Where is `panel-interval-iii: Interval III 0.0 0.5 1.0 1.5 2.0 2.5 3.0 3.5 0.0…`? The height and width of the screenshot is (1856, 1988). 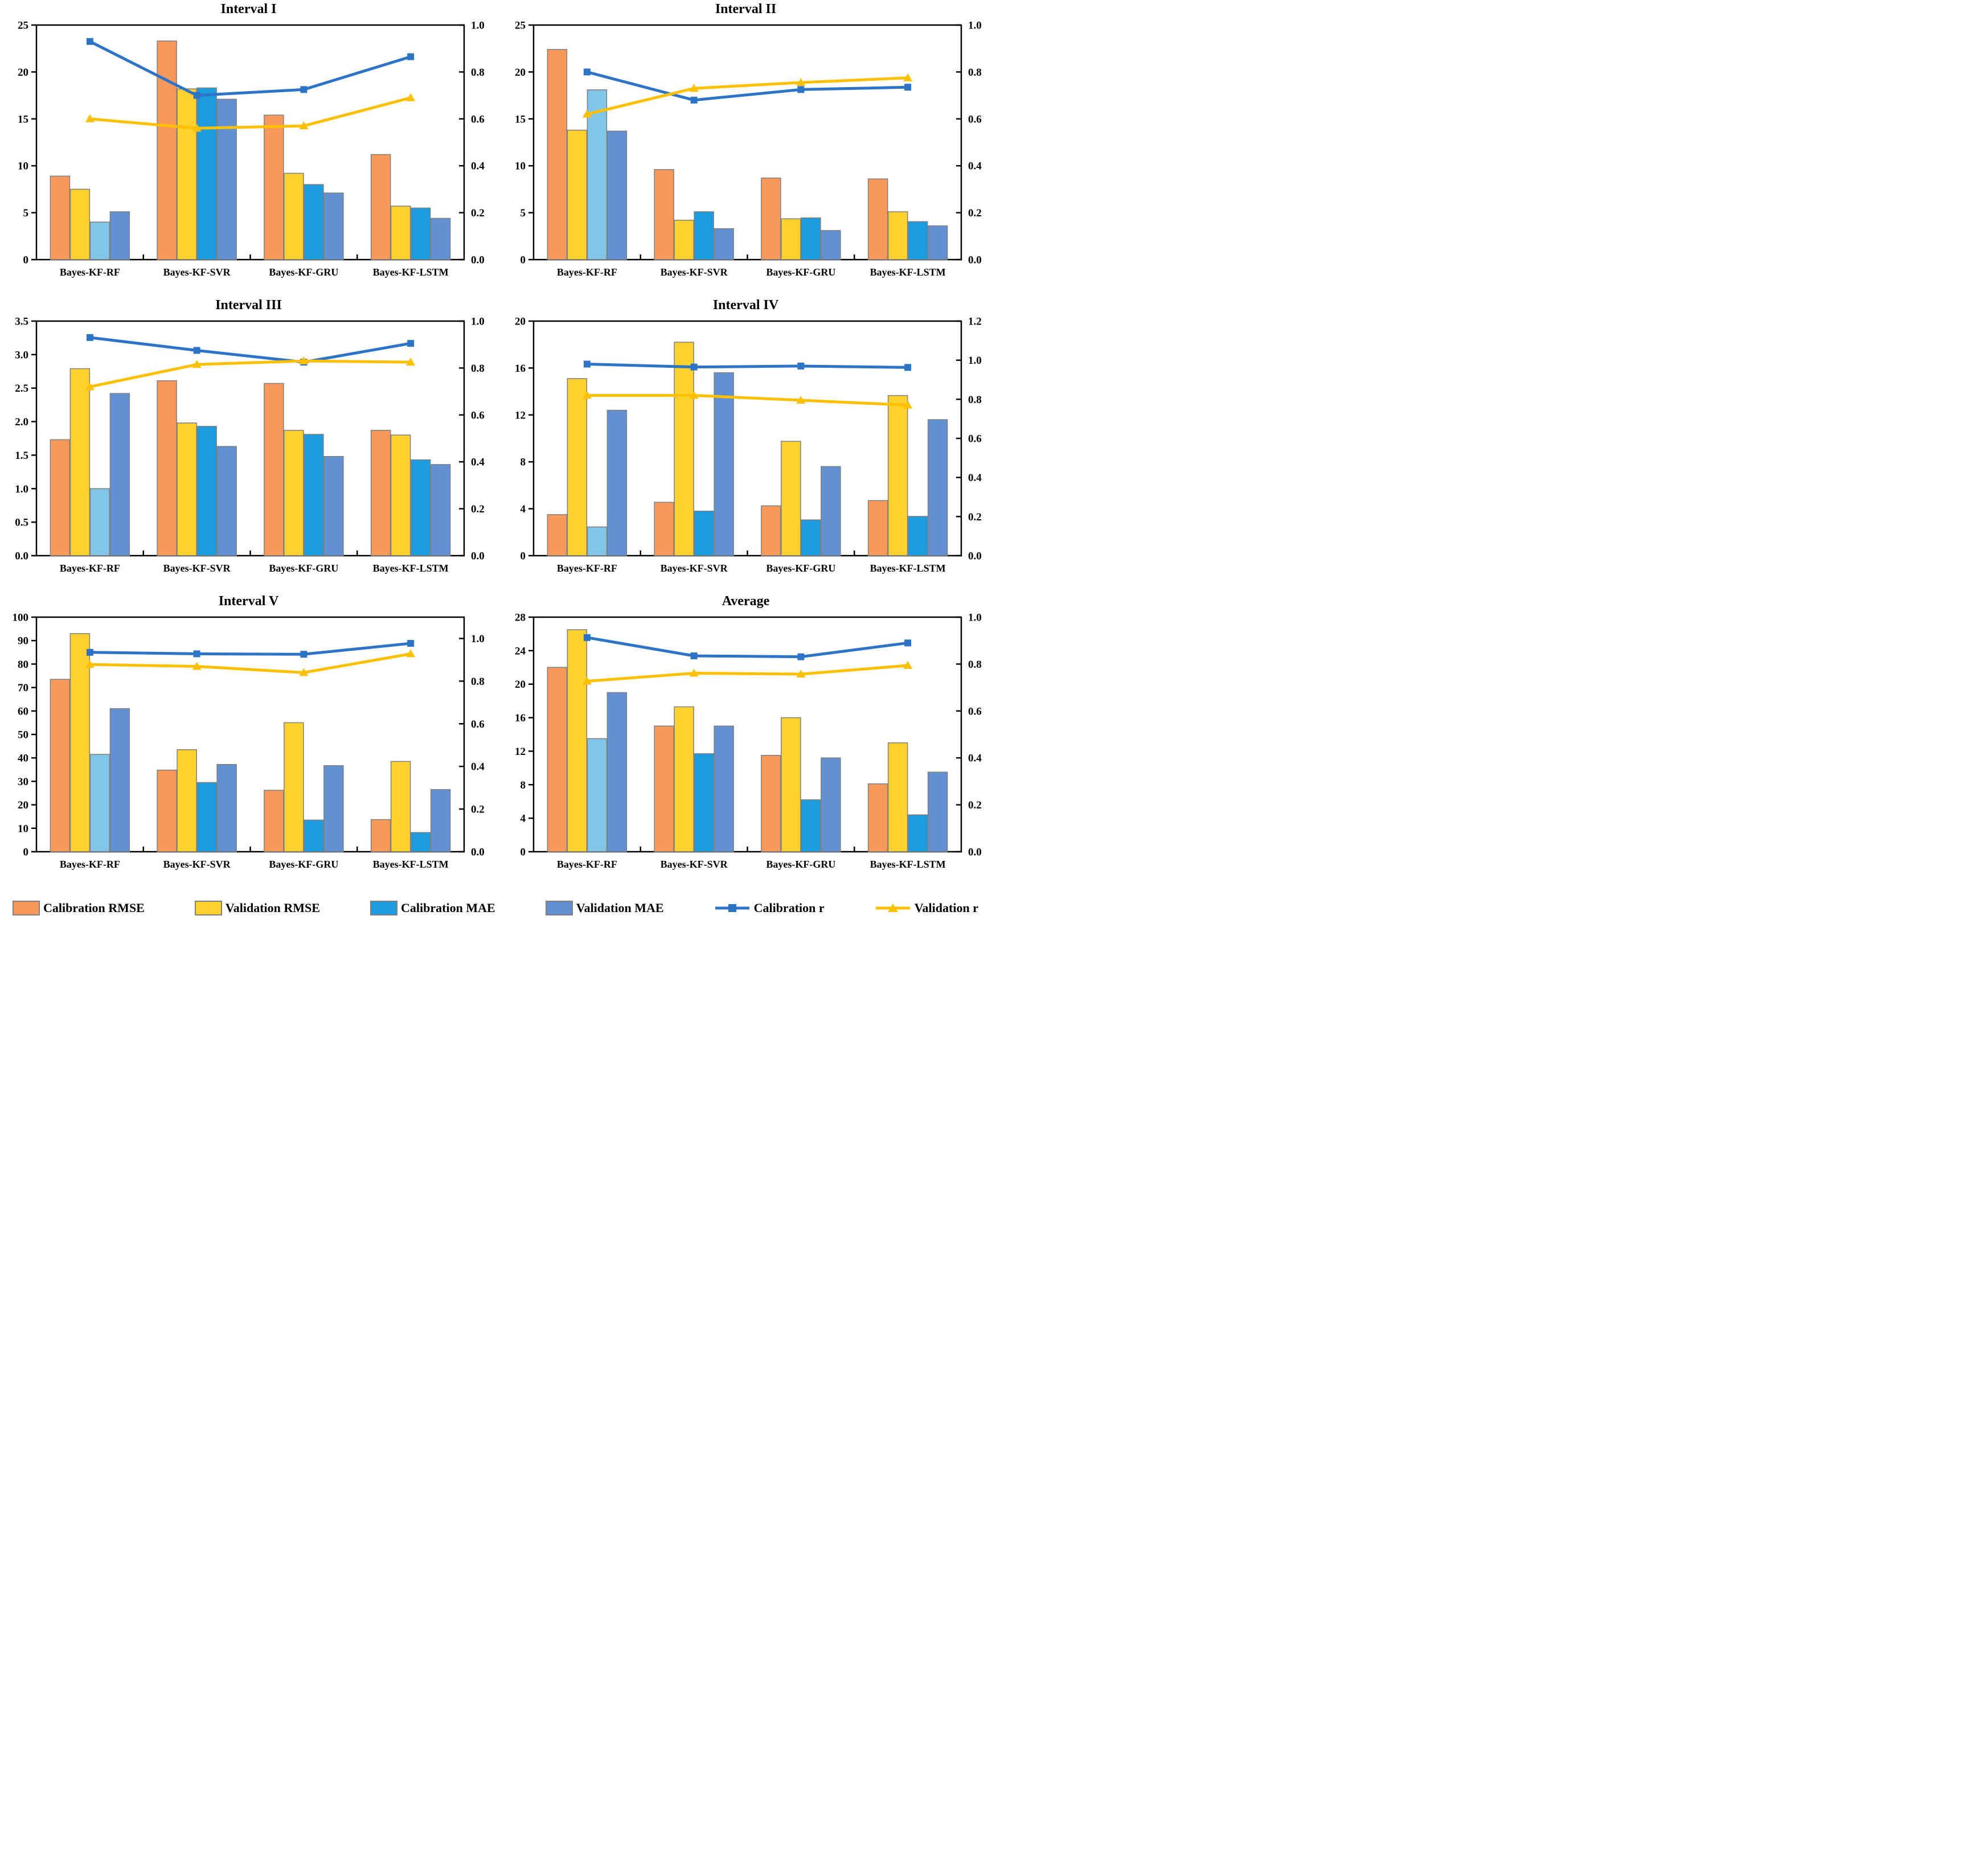
panel-interval-iii: Interval III 0.0 0.5 1.0 1.5 2.0 2.5 3.0 3.5 0.0… is located at coordinates (248, 444).